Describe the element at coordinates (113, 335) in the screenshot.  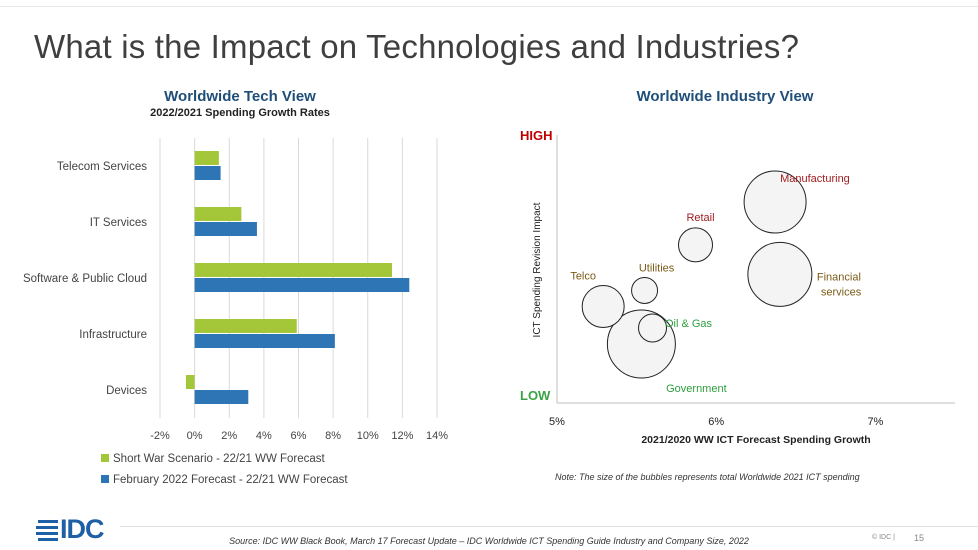
I see `category-label: Infrastructure` at that location.